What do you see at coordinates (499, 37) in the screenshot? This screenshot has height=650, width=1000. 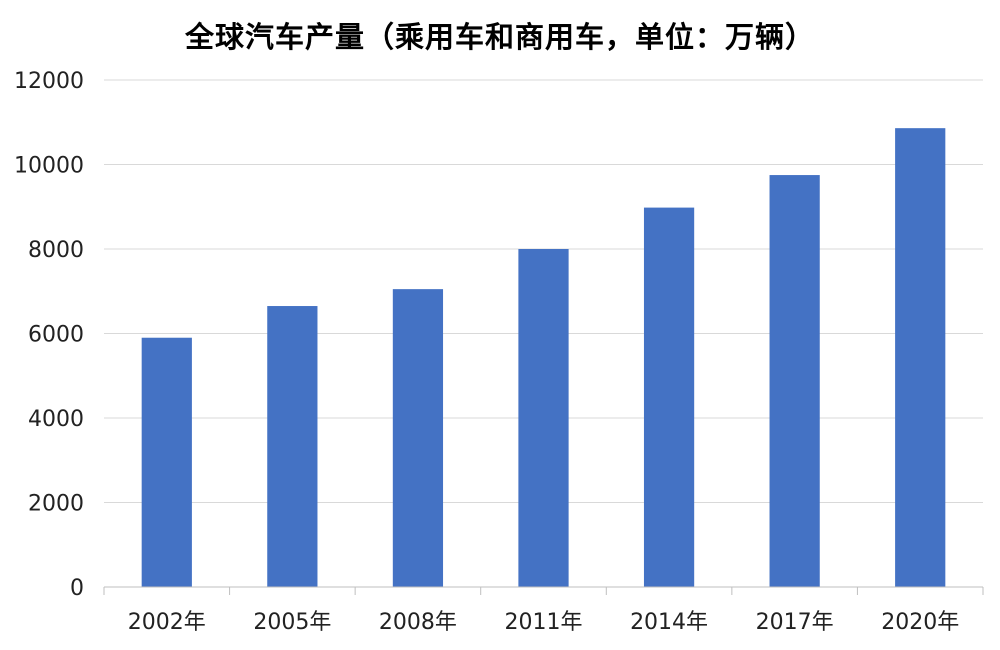 I see `chart-title: 全球汽车产量（乘用车和商用车，单位：万辆）` at bounding box center [499, 37].